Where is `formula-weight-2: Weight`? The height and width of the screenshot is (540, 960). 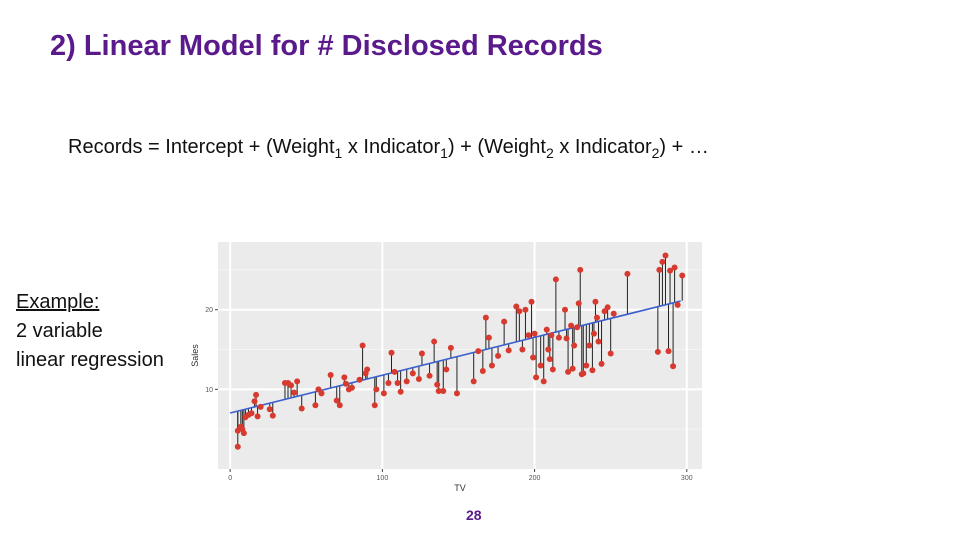 formula-weight-2: Weight is located at coordinates (515, 147).